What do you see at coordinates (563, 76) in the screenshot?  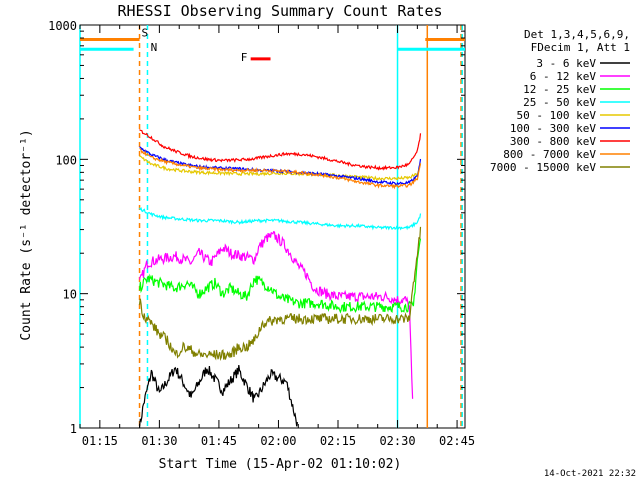 I see `legend-entry-label: 6 - 12 keV` at bounding box center [563, 76].